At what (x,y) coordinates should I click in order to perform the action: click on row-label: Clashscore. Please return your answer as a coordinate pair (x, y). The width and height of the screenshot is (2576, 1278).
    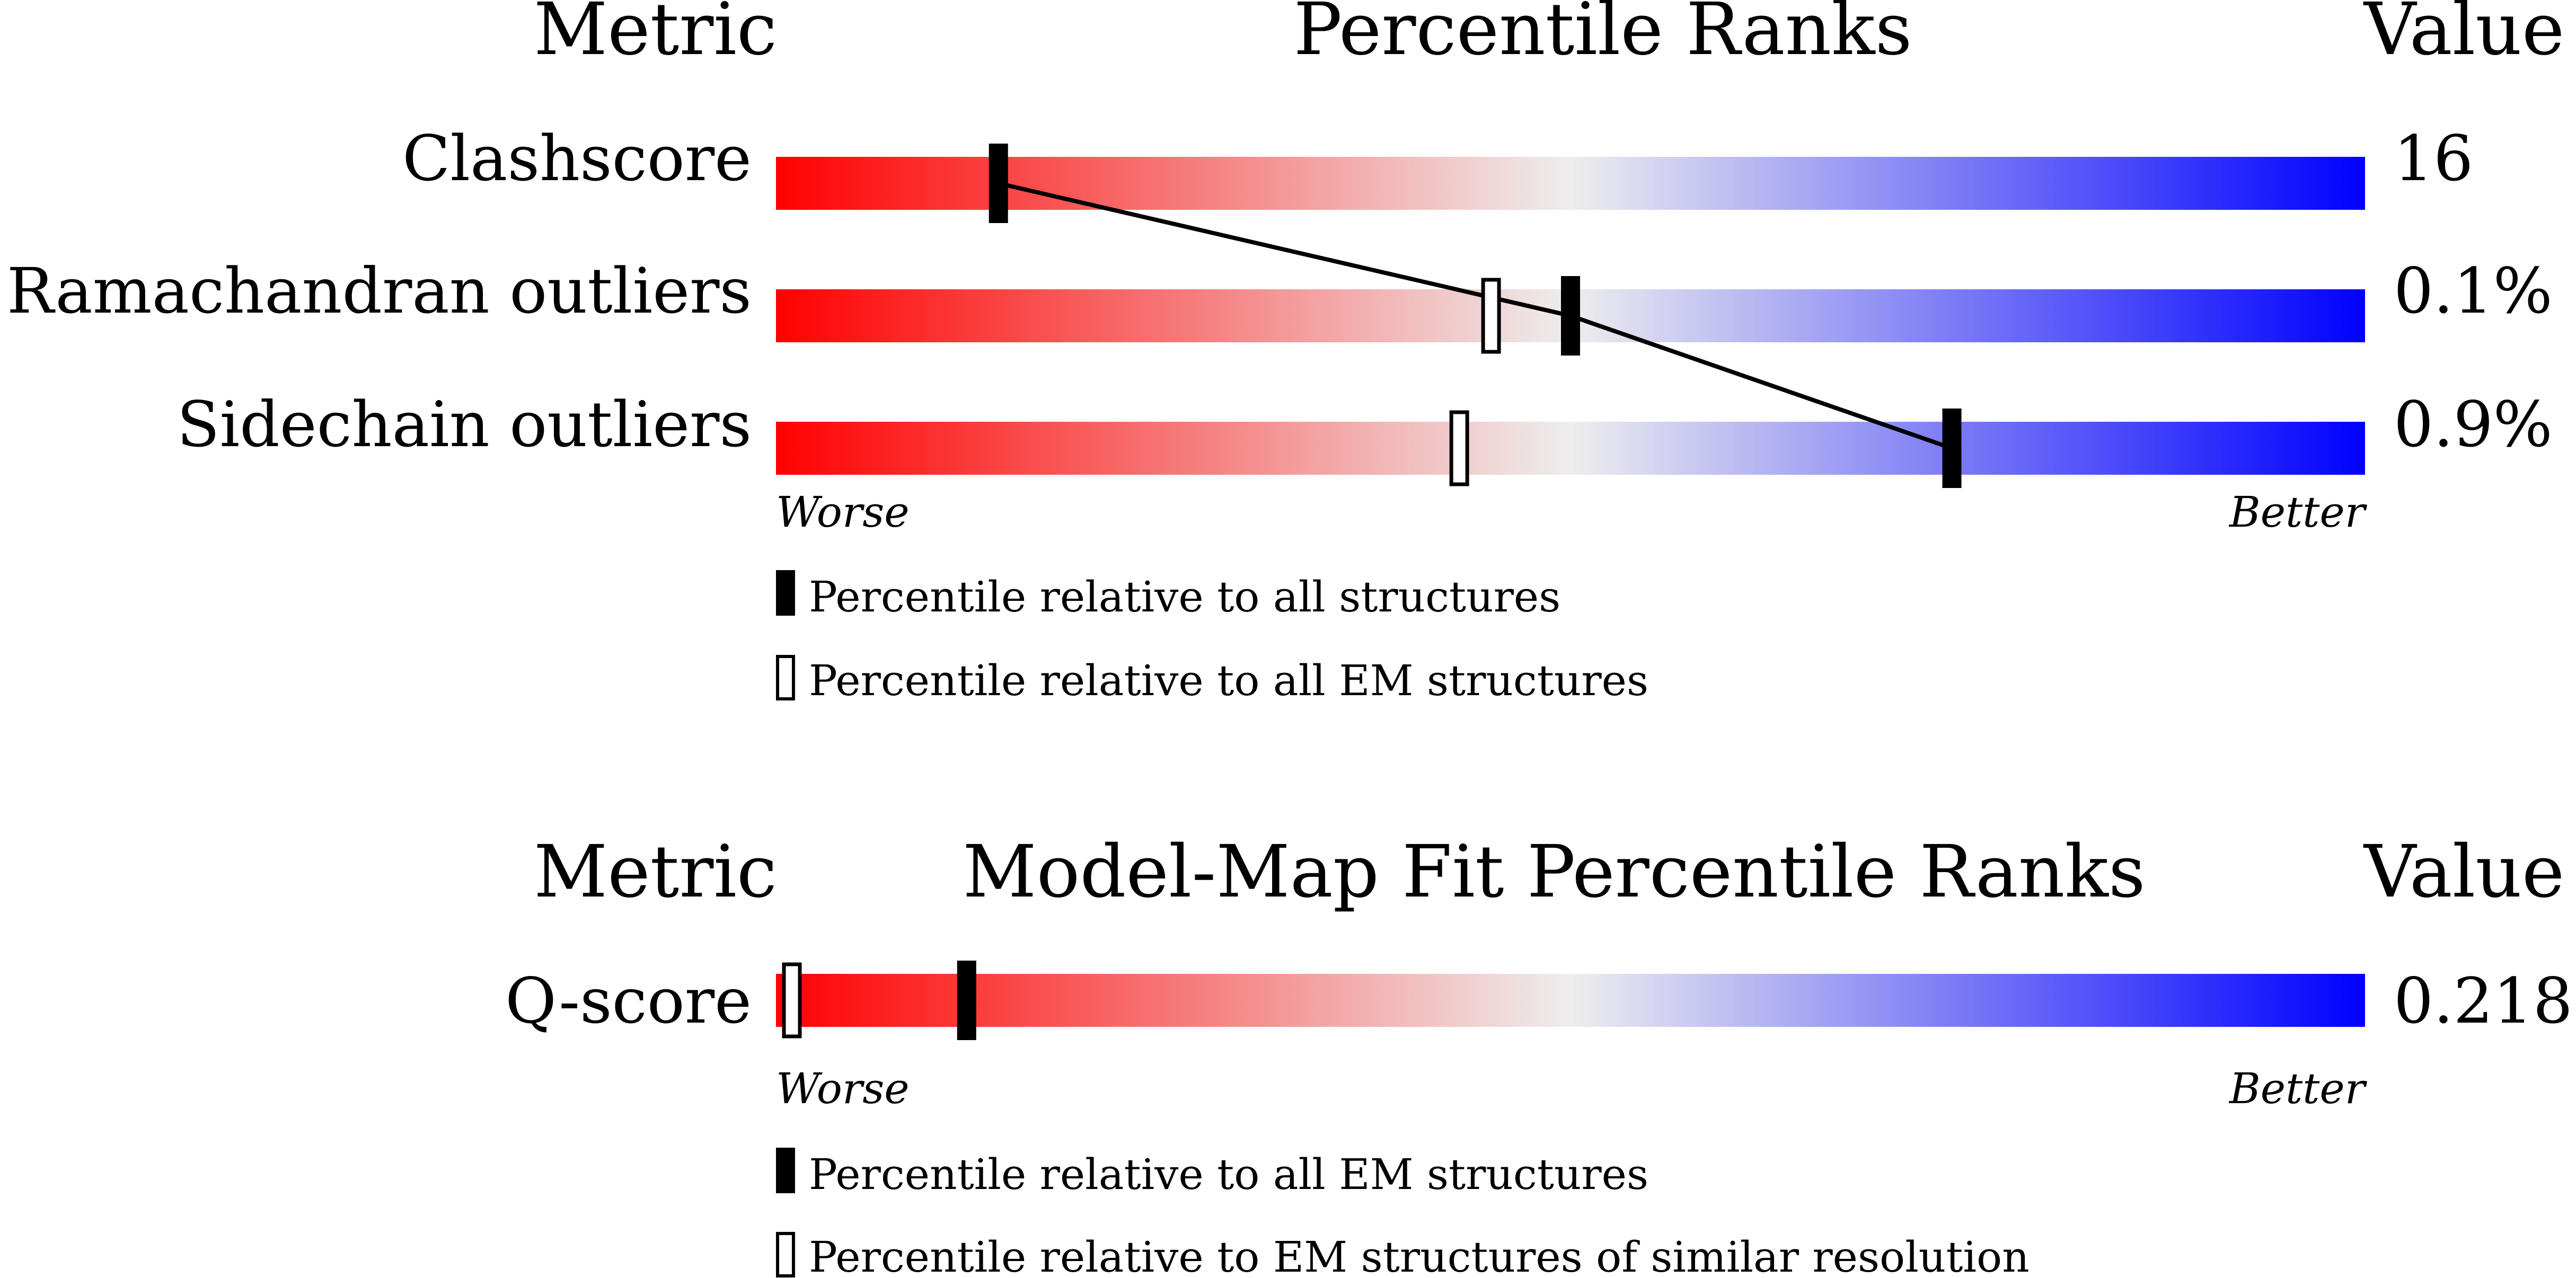
    Looking at the image, I should click on (577, 158).